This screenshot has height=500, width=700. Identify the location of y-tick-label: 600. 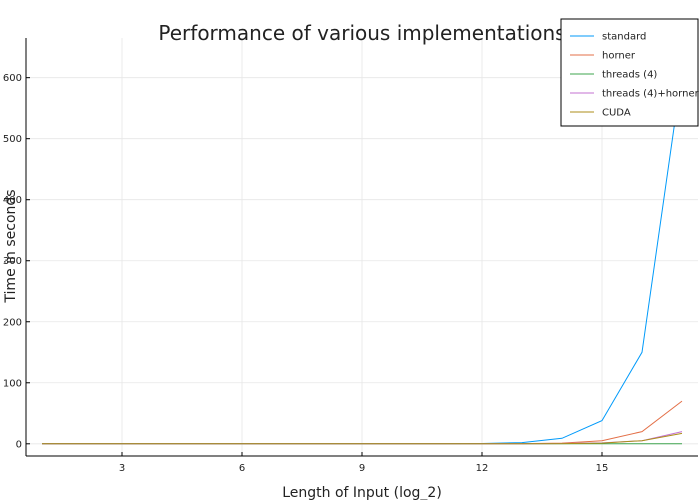
(12, 78).